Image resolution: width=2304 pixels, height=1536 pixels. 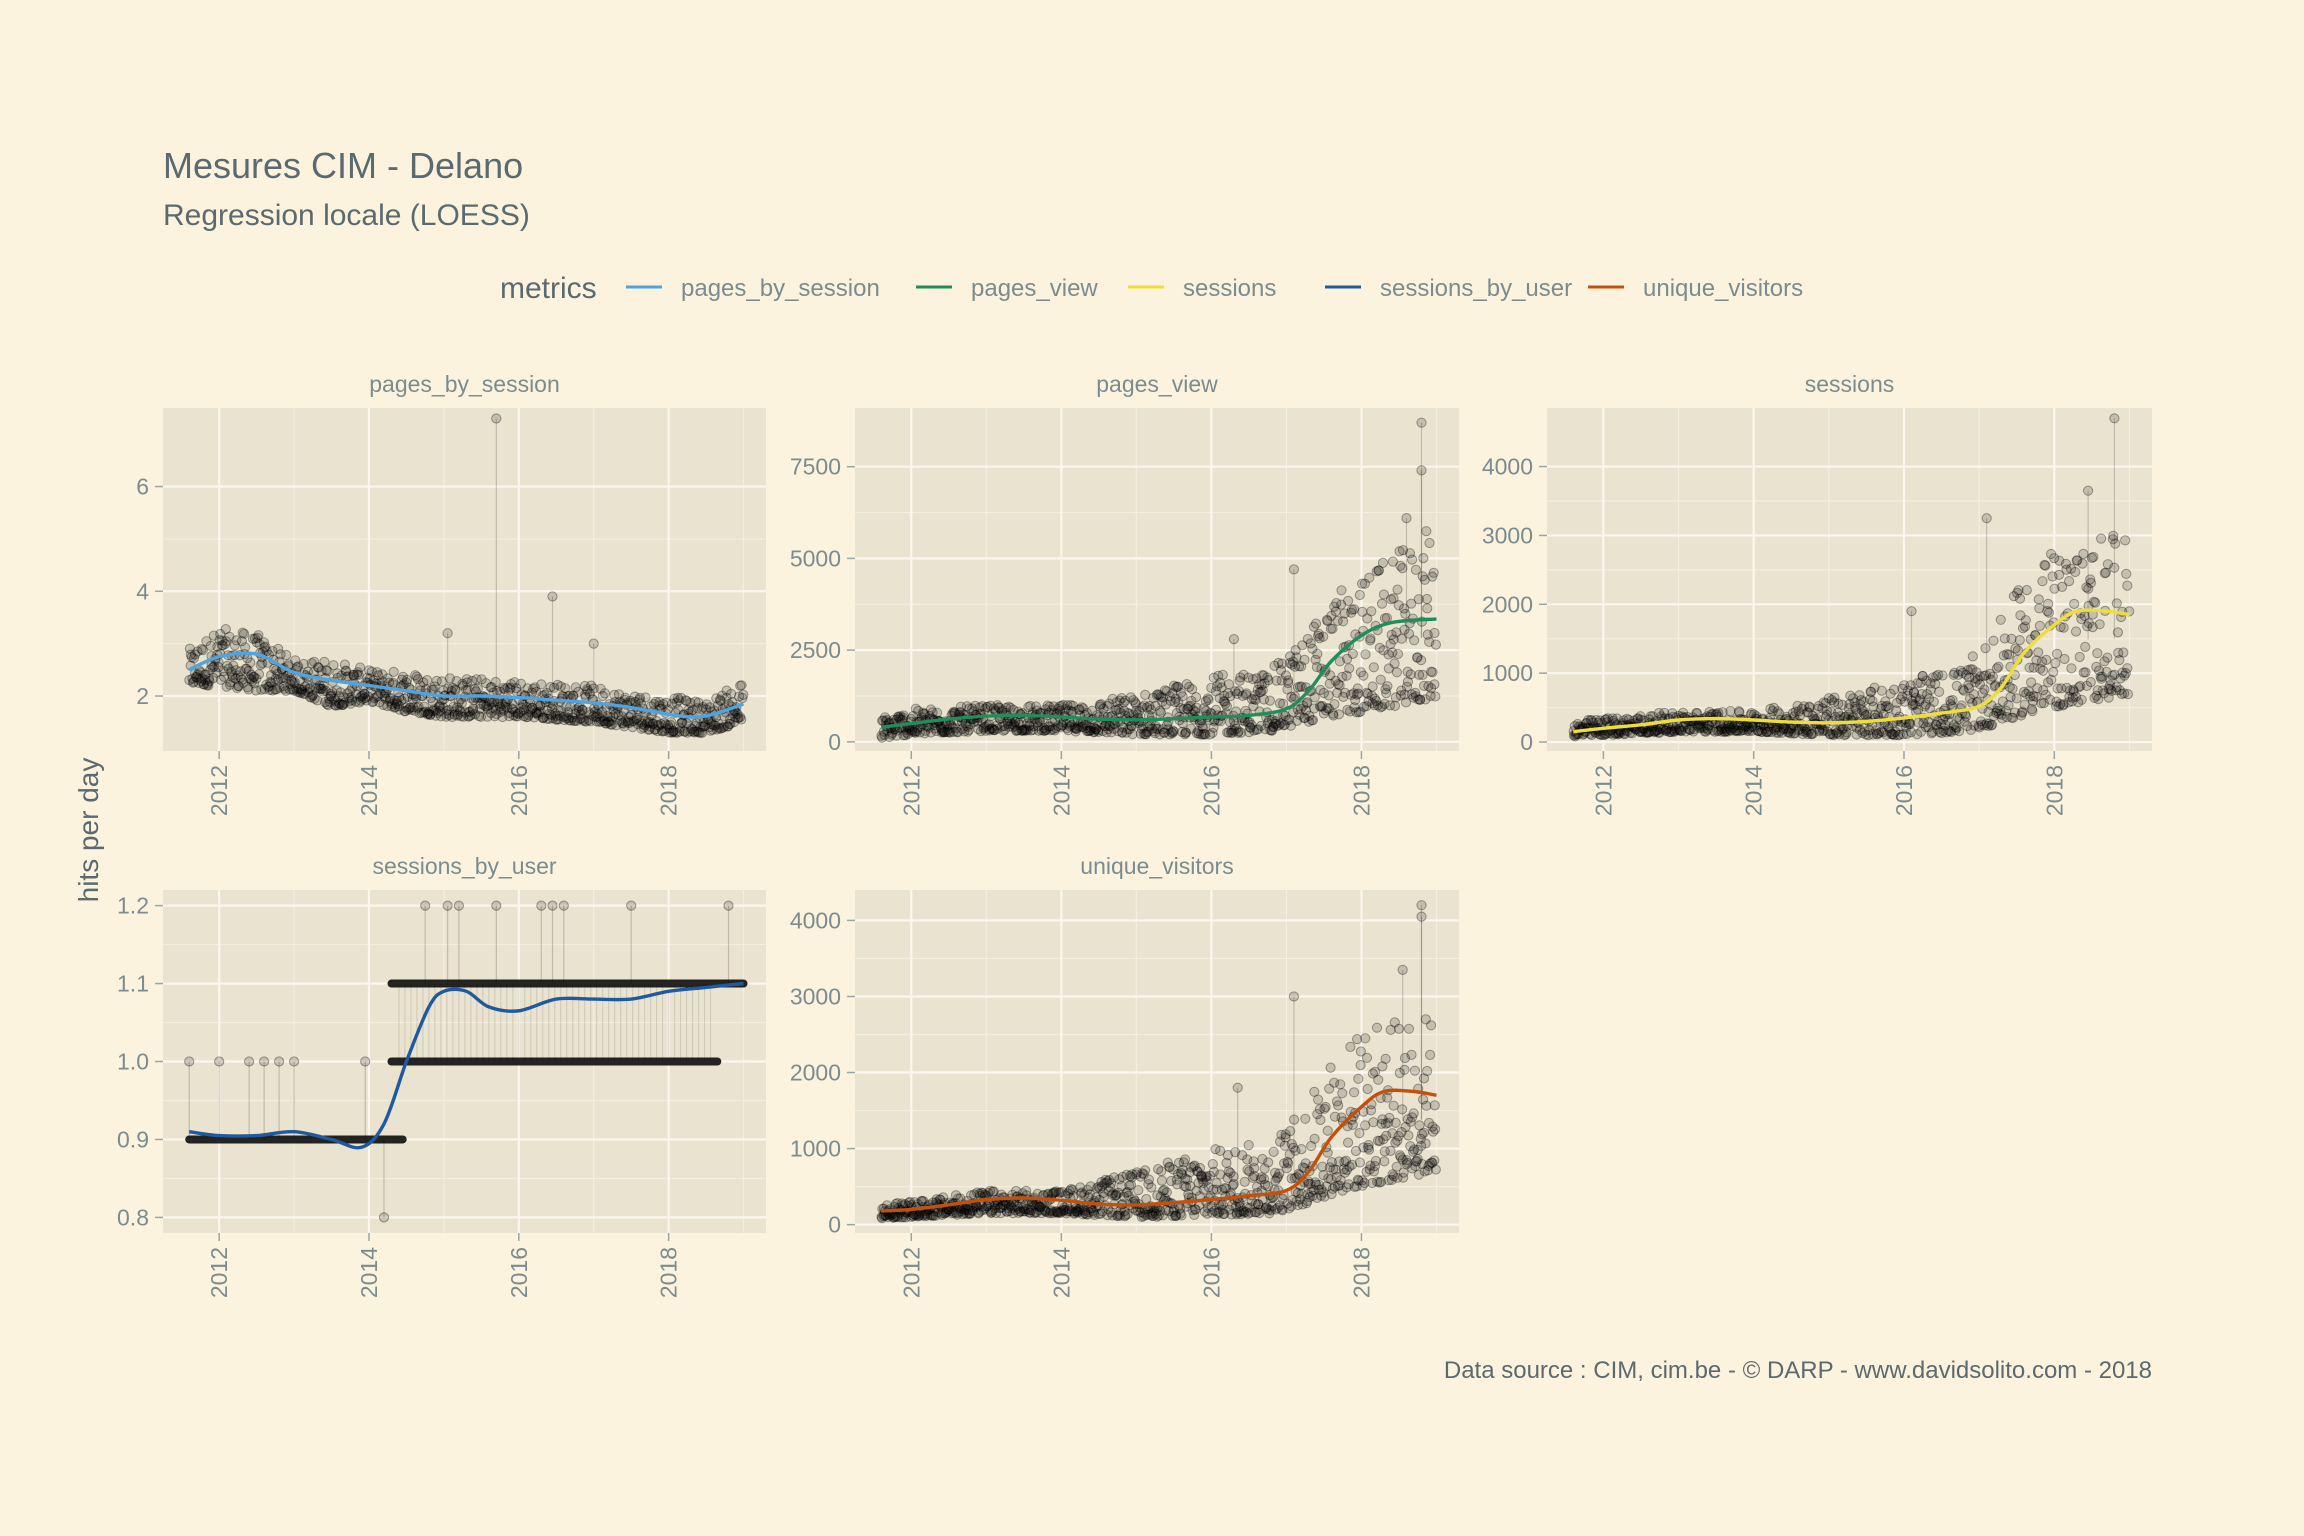 What do you see at coordinates (815, 558) in the screenshot?
I see `y-tick-label: 5000` at bounding box center [815, 558].